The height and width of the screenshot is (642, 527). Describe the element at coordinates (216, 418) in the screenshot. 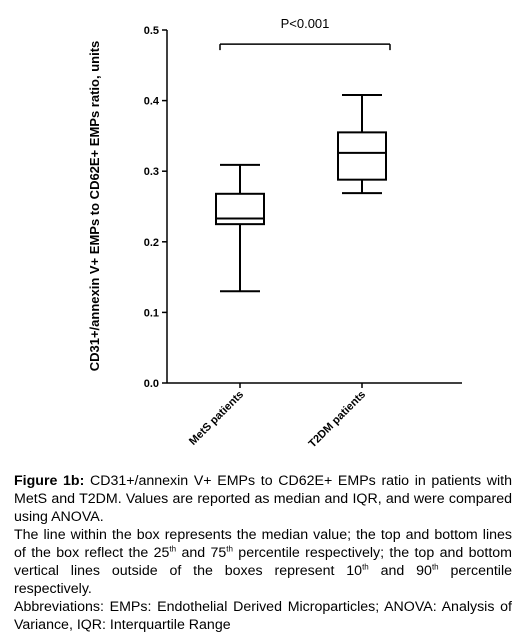

I see `x-category-label: MetS patients` at that location.